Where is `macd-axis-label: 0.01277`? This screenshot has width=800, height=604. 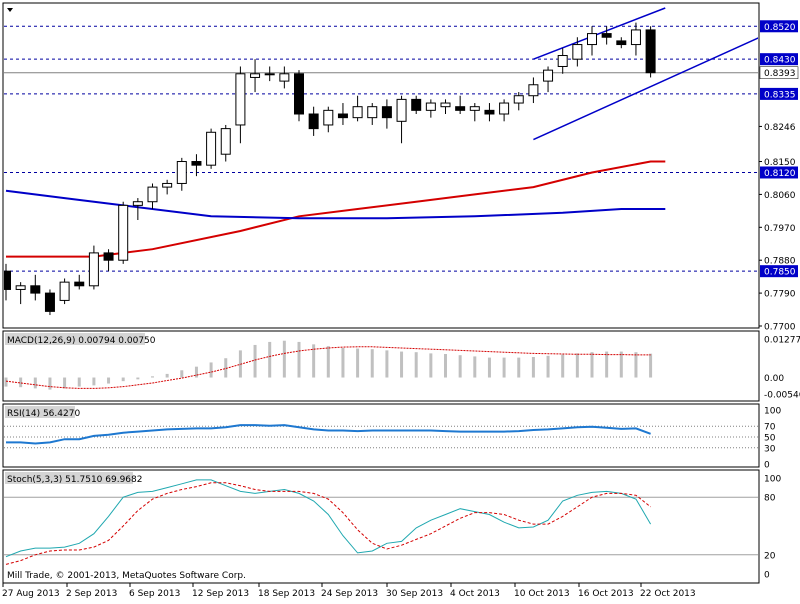 macd-axis-label: 0.01277 is located at coordinates (782, 341).